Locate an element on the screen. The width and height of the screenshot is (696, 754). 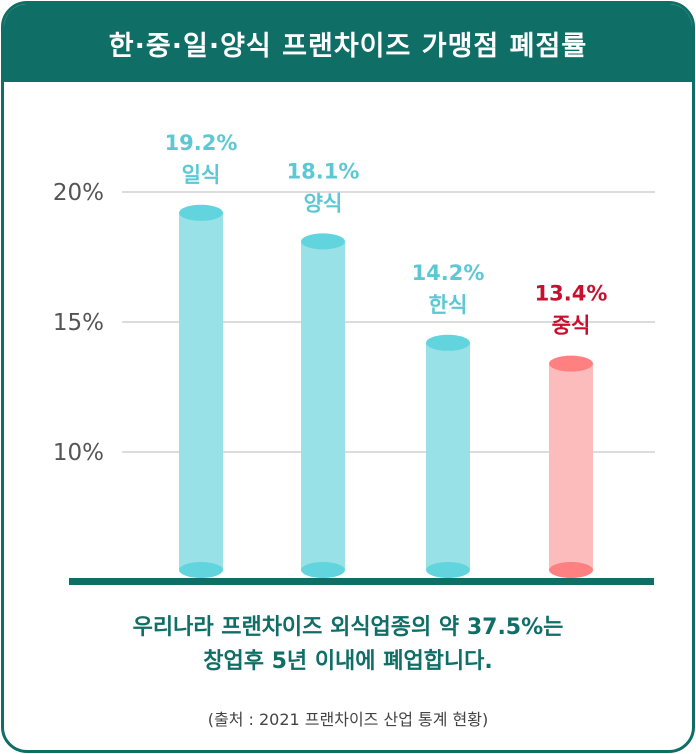
bar-category-label: 중식 is located at coordinates (571, 326).